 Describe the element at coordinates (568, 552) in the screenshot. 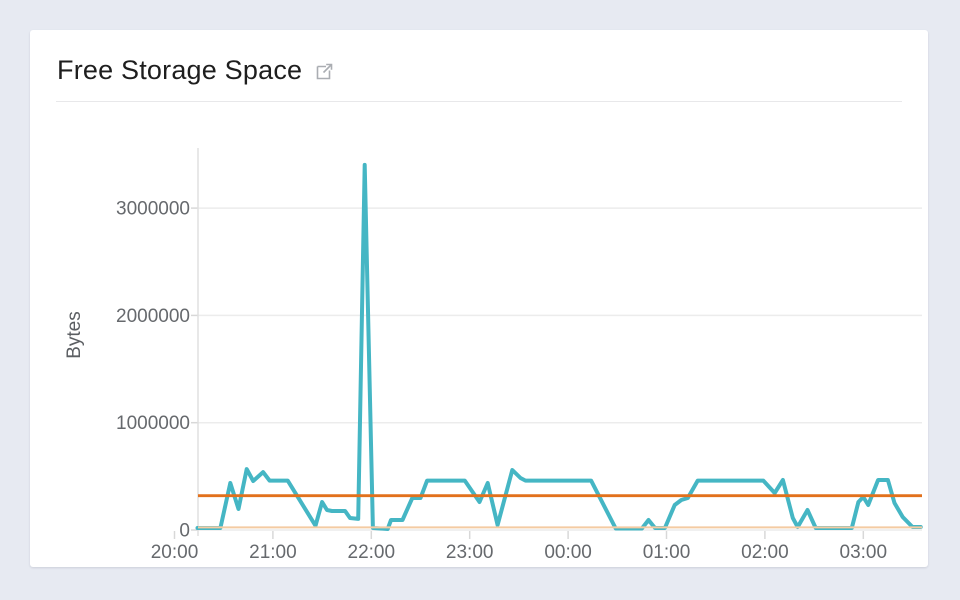

I see `x-tick-label: 00:00` at that location.